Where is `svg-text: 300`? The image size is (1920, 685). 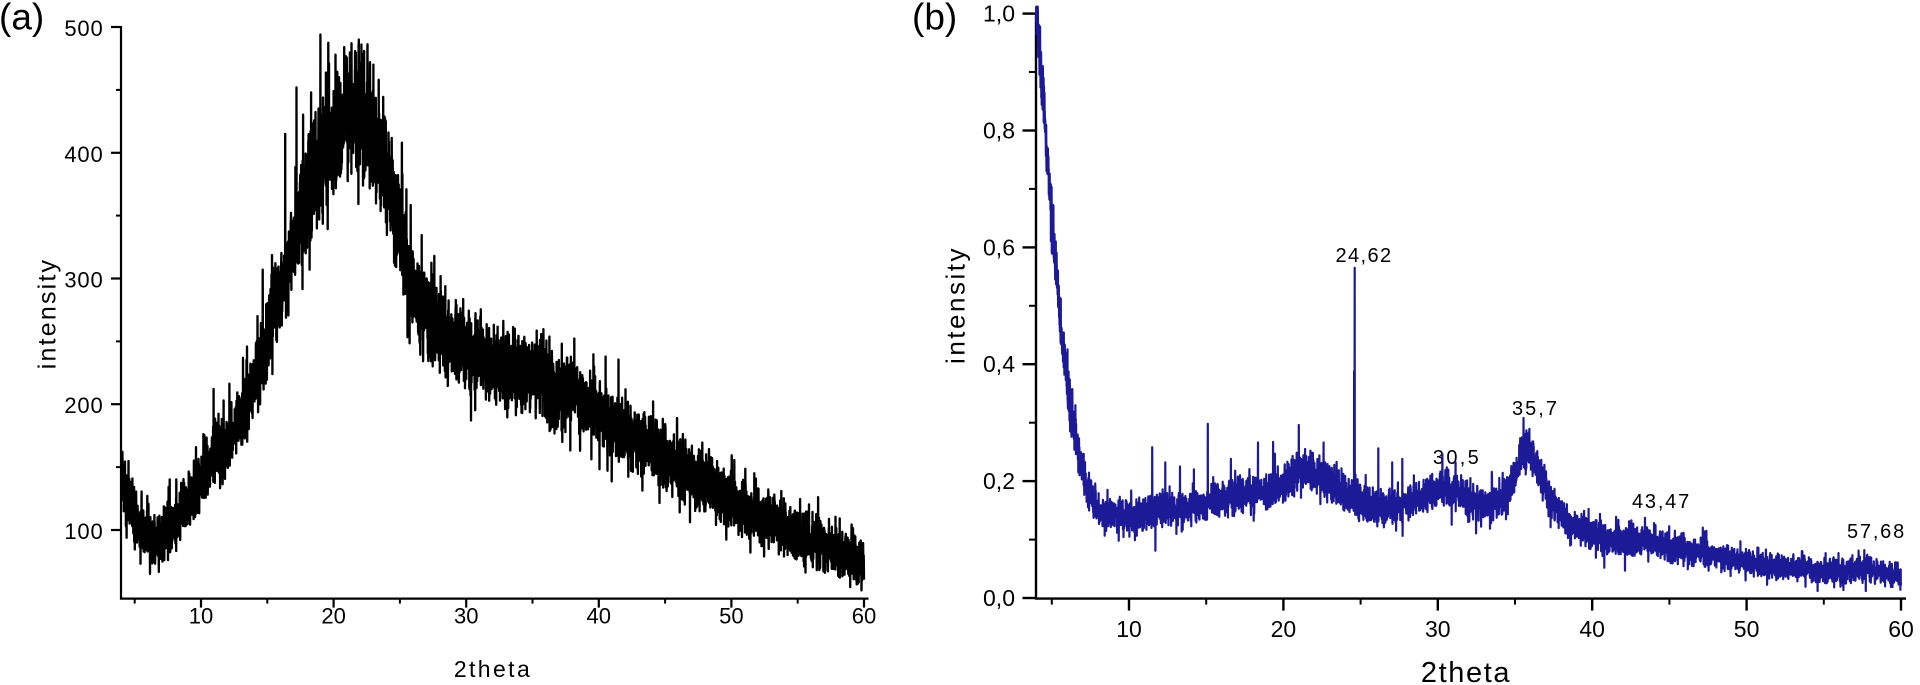 svg-text: 300 is located at coordinates (83, 280).